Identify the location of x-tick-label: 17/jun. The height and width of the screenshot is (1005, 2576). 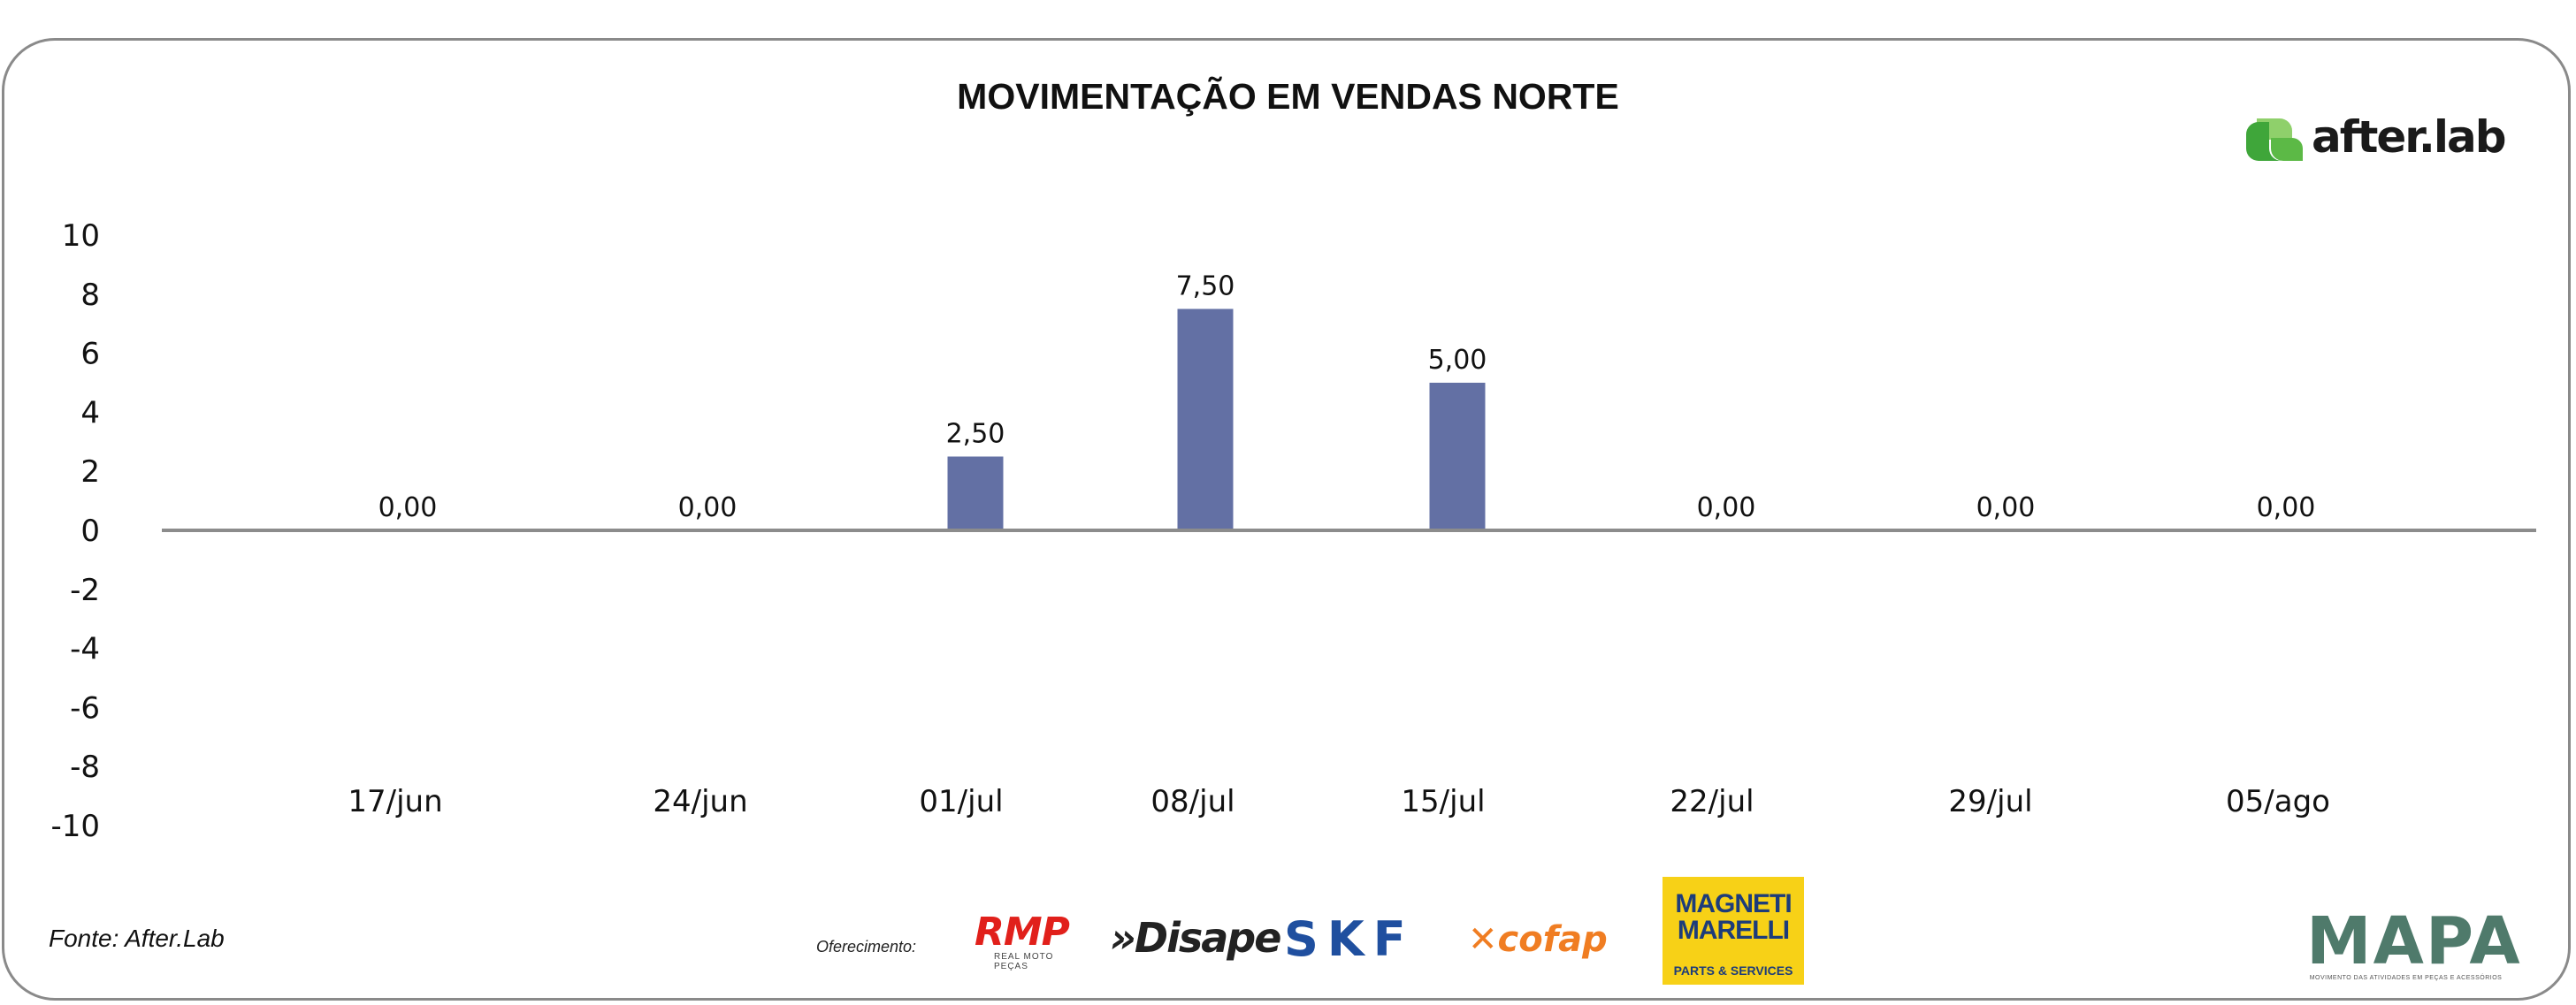
(395, 801).